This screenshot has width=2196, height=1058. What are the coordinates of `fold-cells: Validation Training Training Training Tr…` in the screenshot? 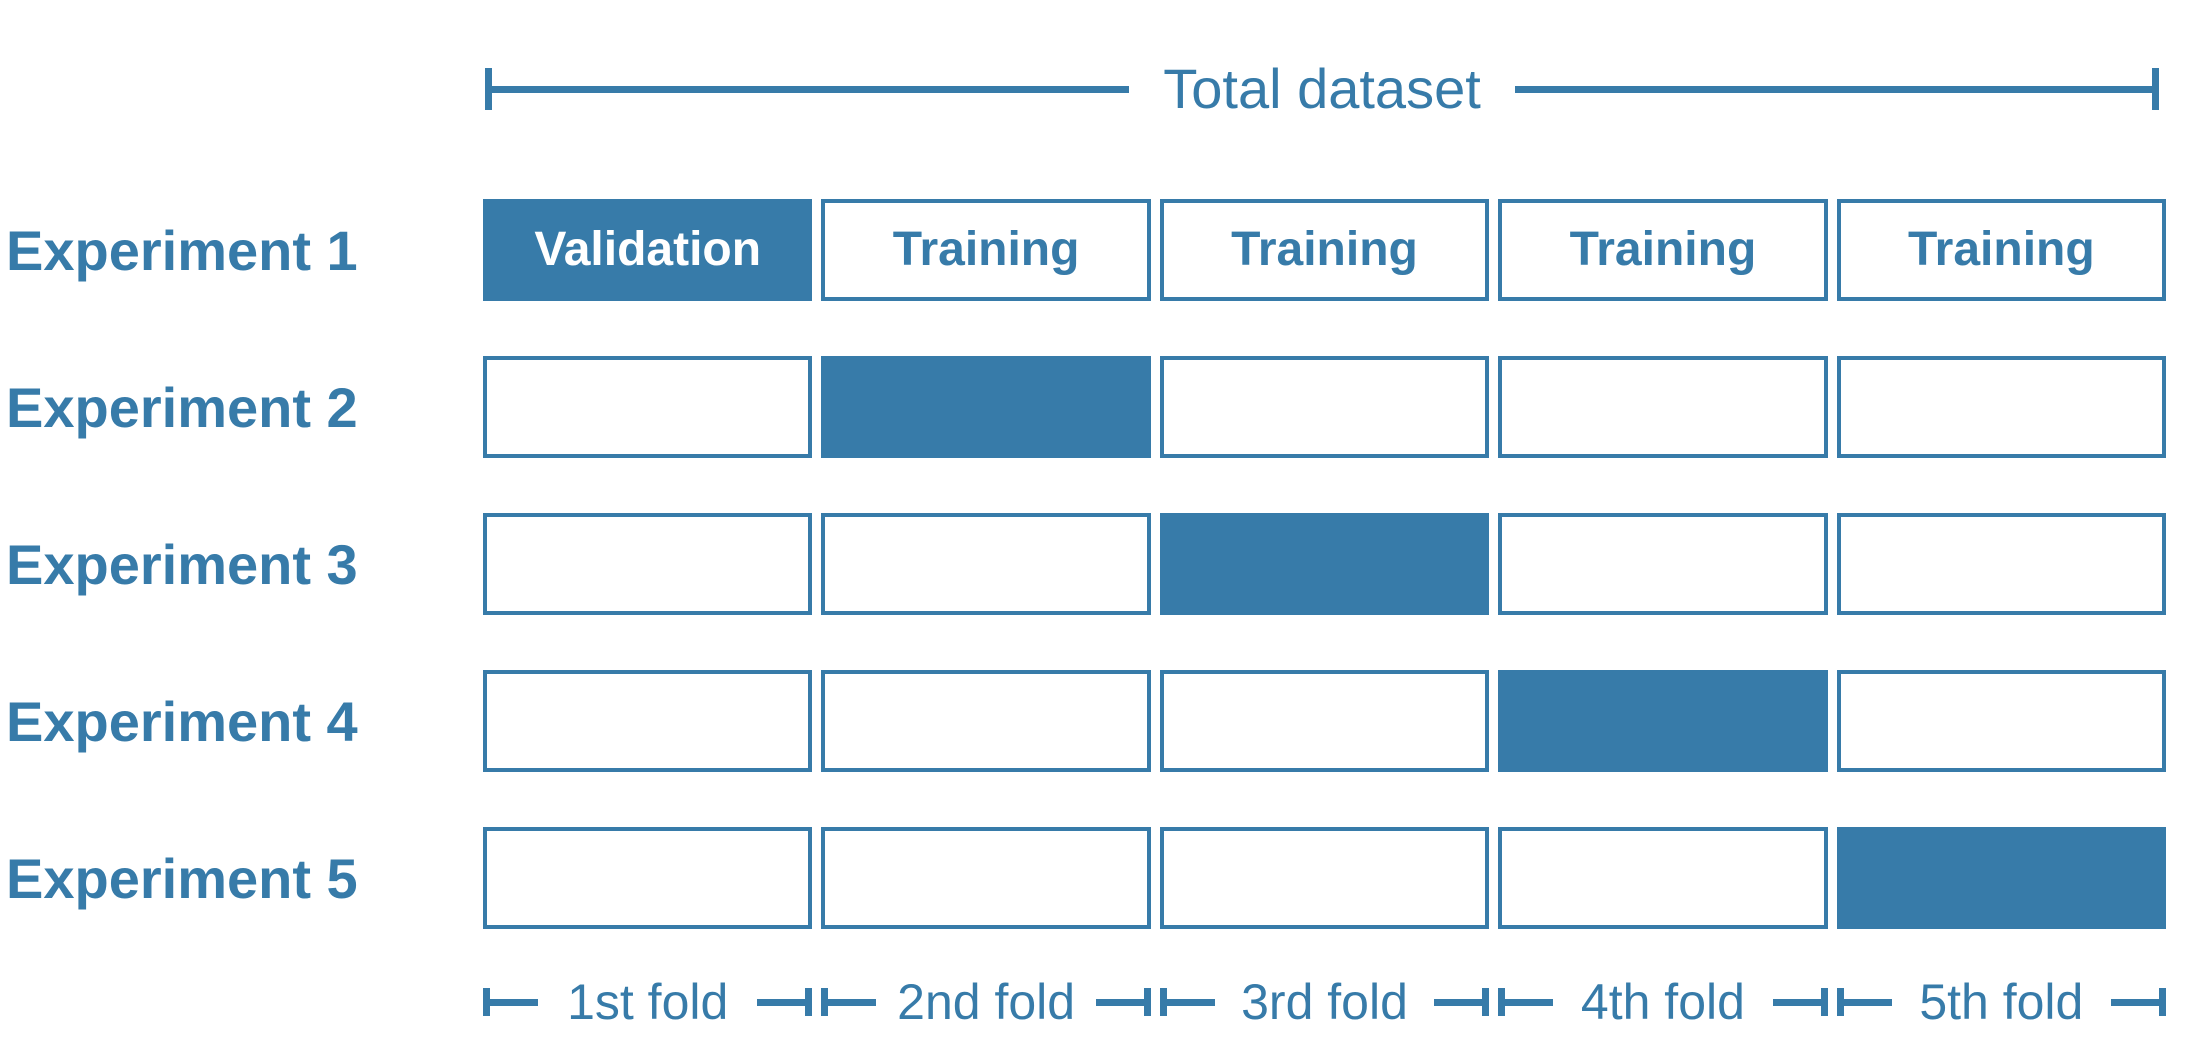 It's located at (1325, 250).